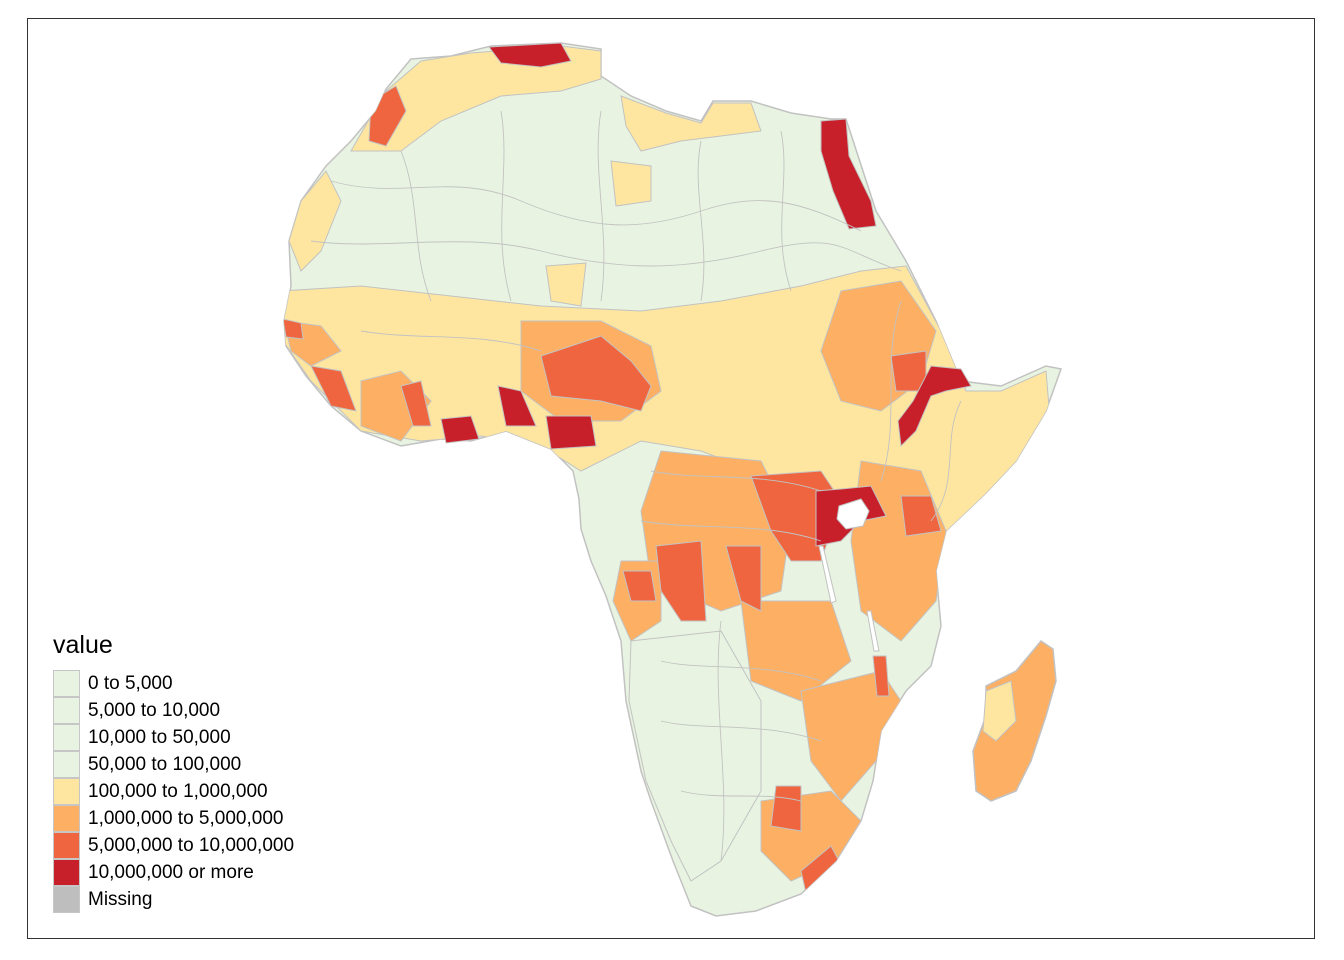 The height and width of the screenshot is (960, 1344). I want to click on region-kenya-coast, so click(921, 516).